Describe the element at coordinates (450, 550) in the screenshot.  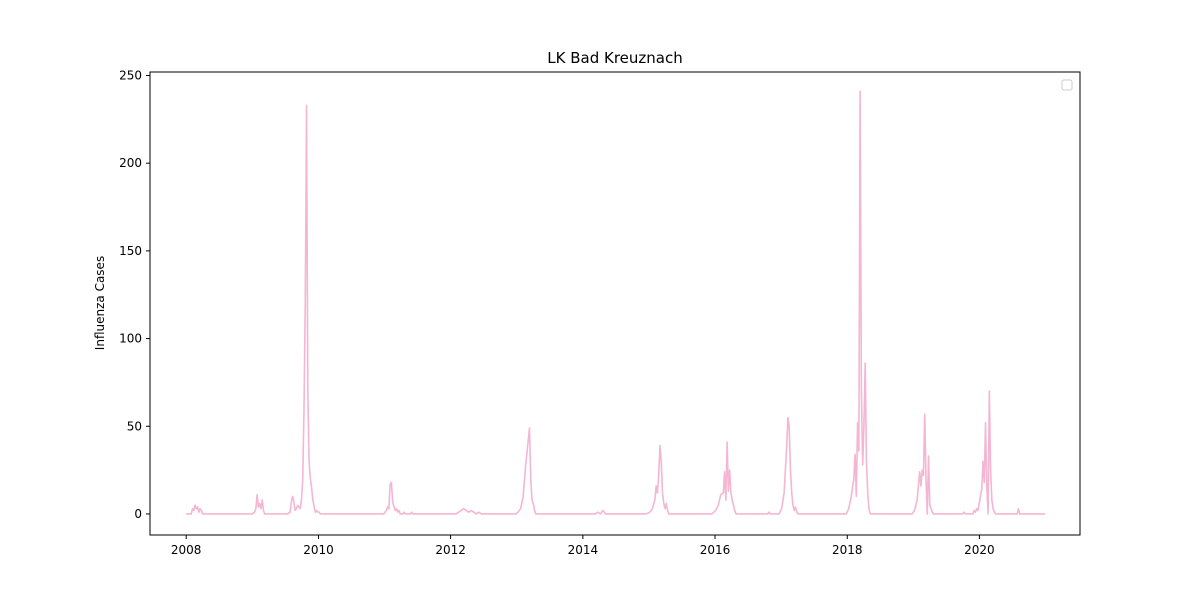
I see `x-tick-label: 2012` at that location.